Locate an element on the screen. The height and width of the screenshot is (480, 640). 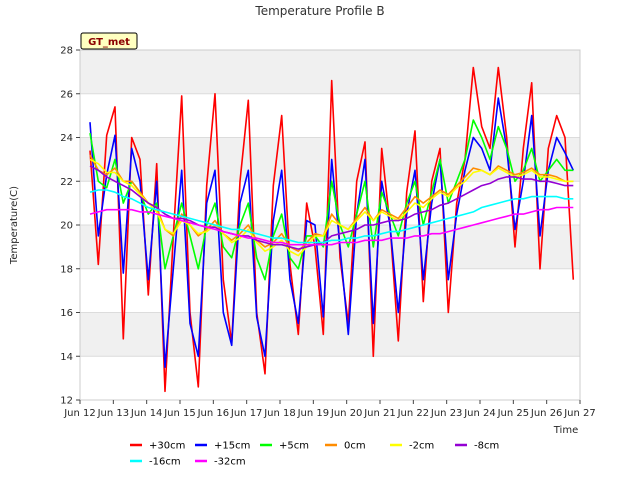
gt-met-badge: GT_met is located at coordinates (109, 41).